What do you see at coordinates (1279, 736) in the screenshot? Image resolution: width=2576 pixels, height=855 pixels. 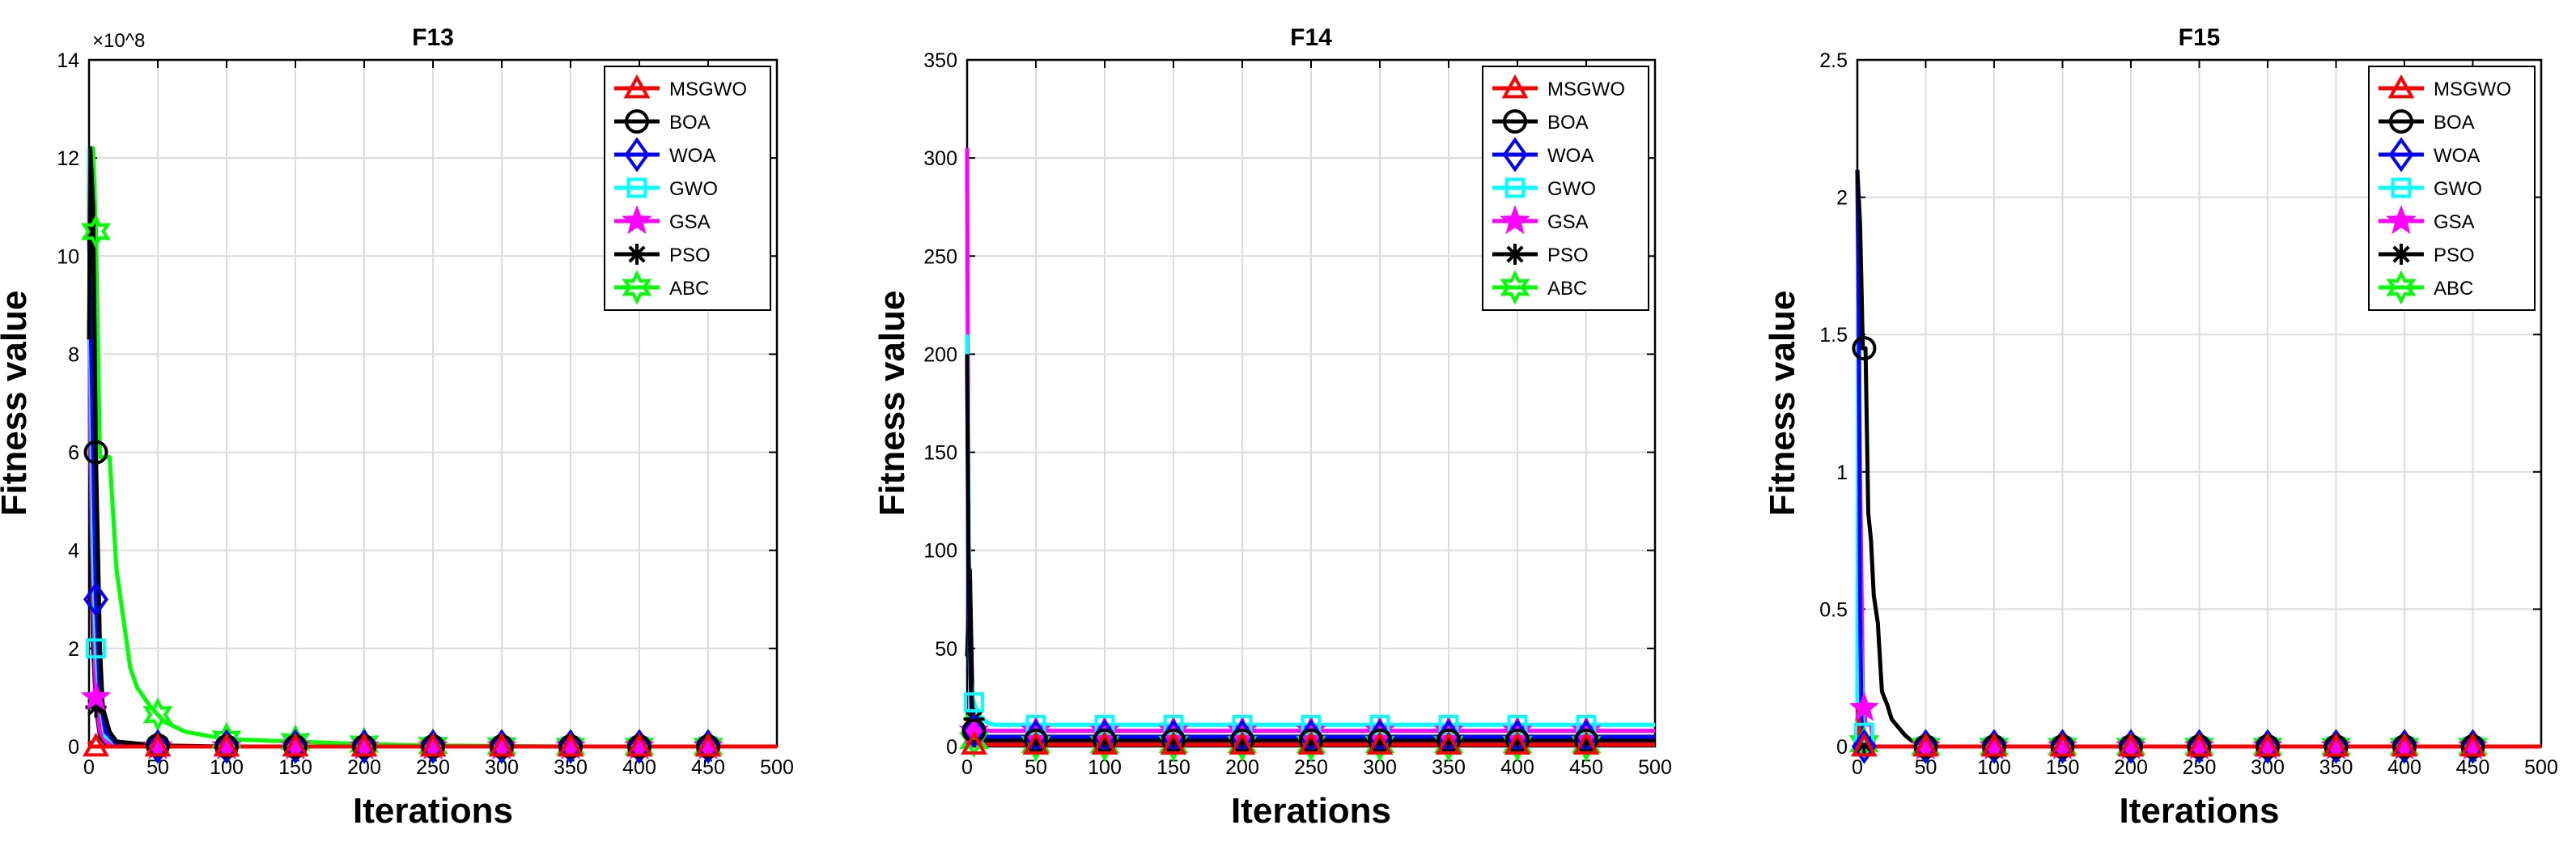 I see `series-markers-boa` at bounding box center [1279, 736].